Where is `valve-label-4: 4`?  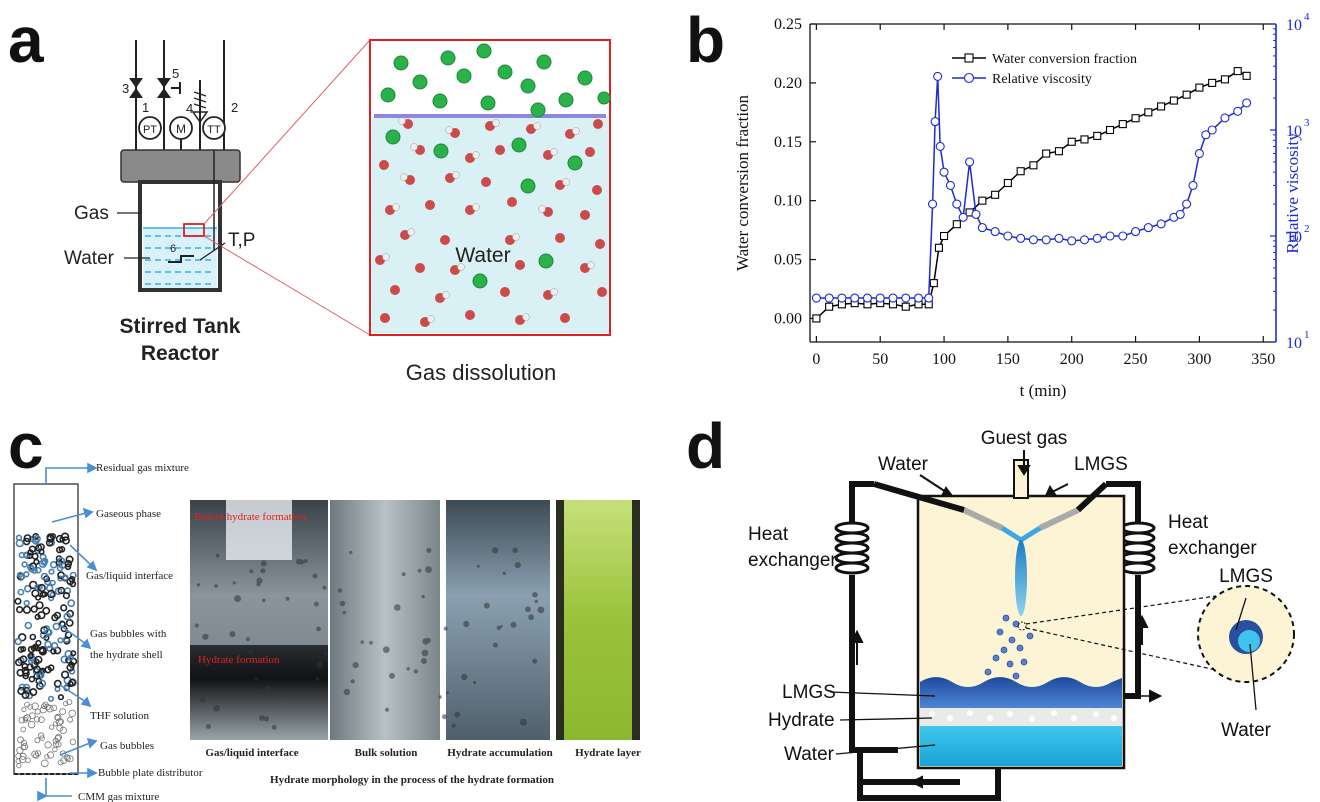 valve-label-4: 4 is located at coordinates (189, 108).